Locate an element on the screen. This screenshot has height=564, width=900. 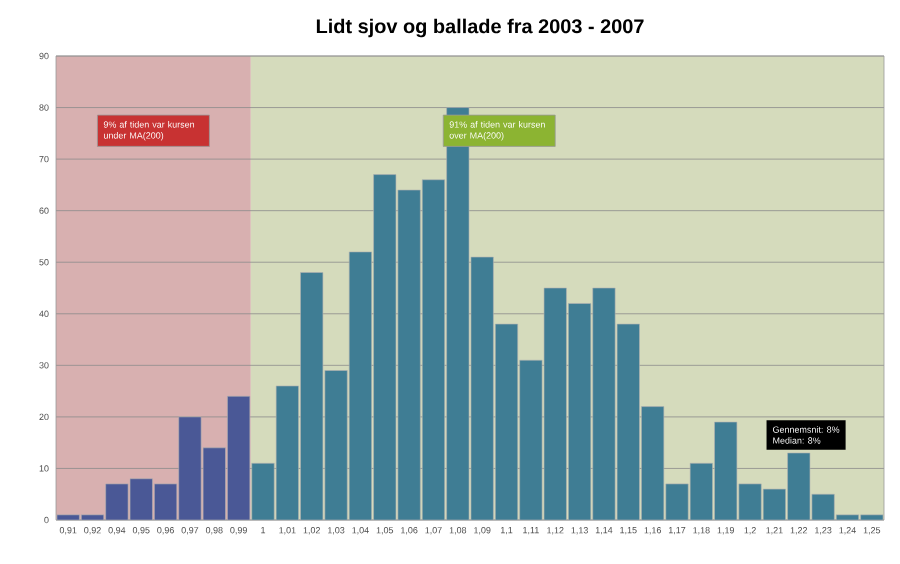
chart-title: Lidt sjov og ballade fra 2003 - 2007 is located at coordinates (480, 28).